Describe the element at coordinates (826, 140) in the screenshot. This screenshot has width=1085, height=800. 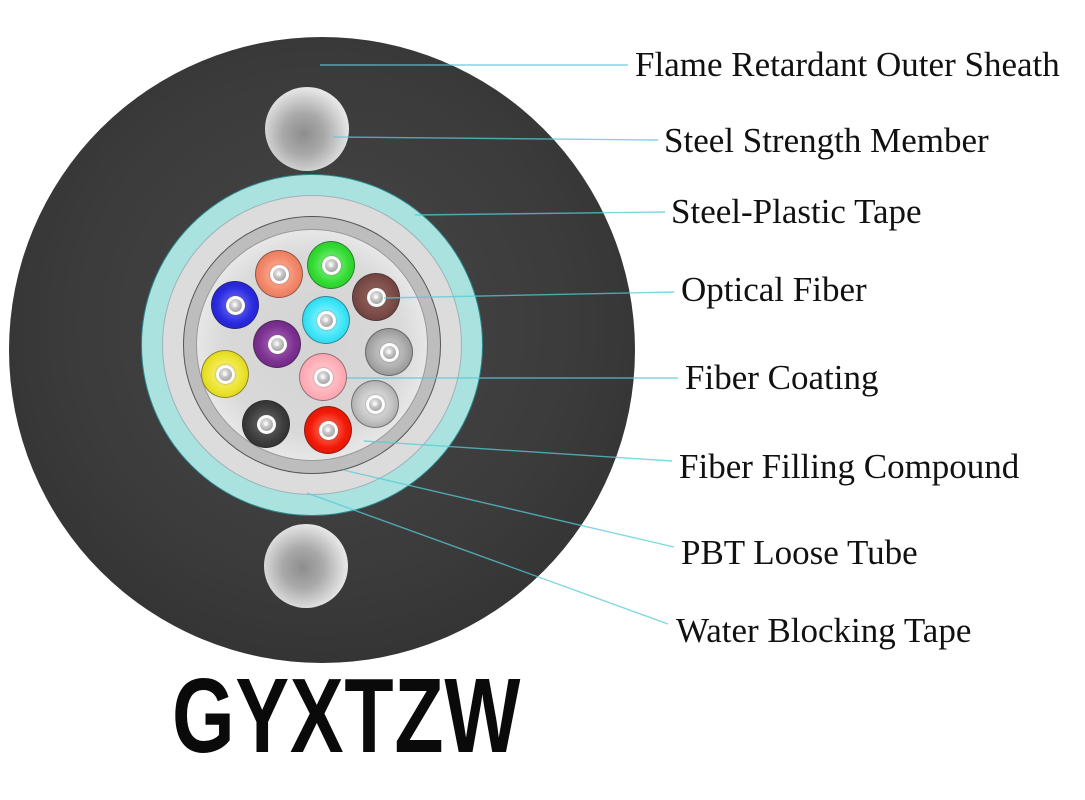
I see `label-steel-strength-member: Steel Strength Member` at that location.